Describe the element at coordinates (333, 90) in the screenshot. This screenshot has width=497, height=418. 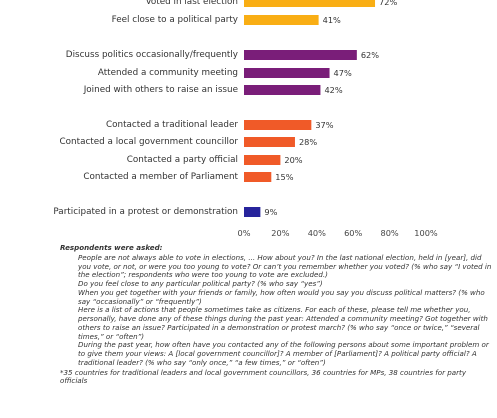
I see `value-label-5: 42%` at that location.